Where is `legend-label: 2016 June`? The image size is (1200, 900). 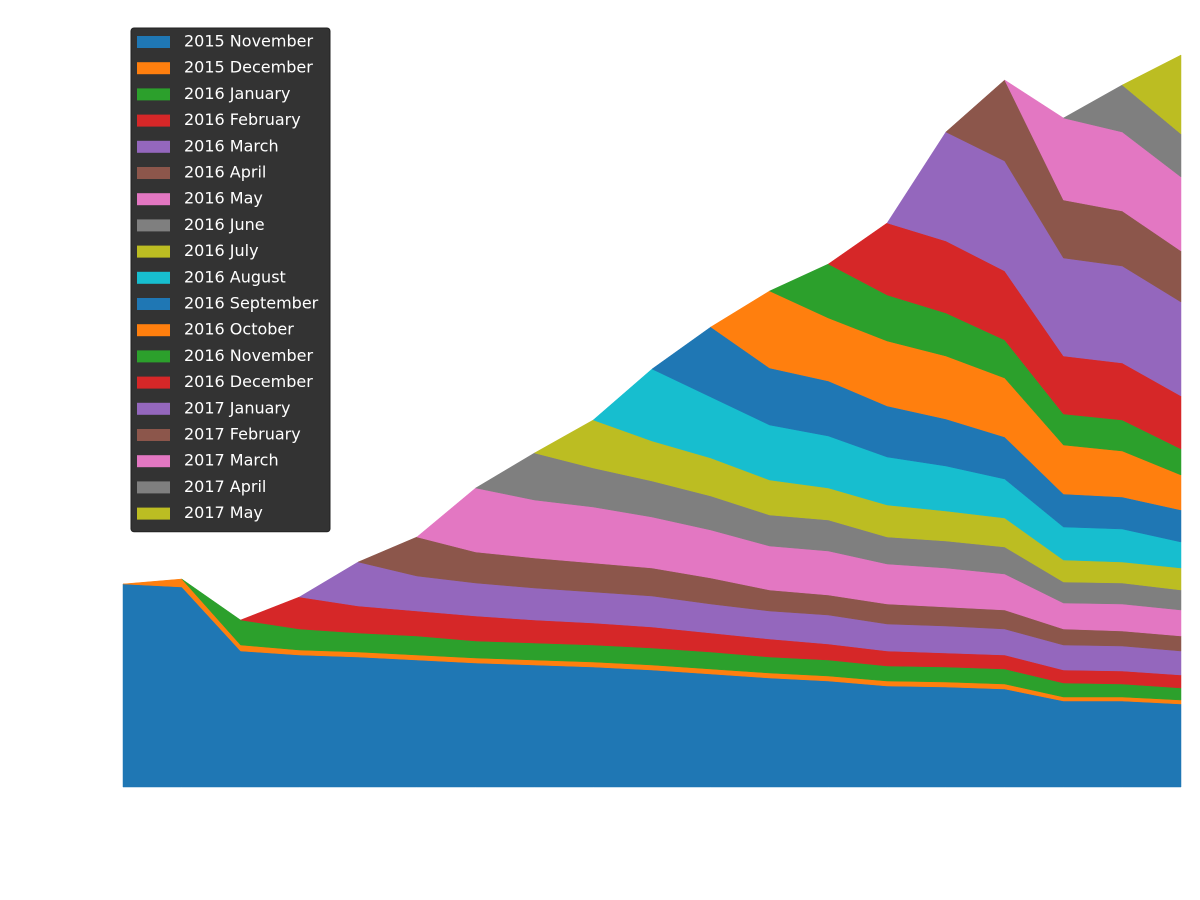 legend-label: 2016 June is located at coordinates (224, 224).